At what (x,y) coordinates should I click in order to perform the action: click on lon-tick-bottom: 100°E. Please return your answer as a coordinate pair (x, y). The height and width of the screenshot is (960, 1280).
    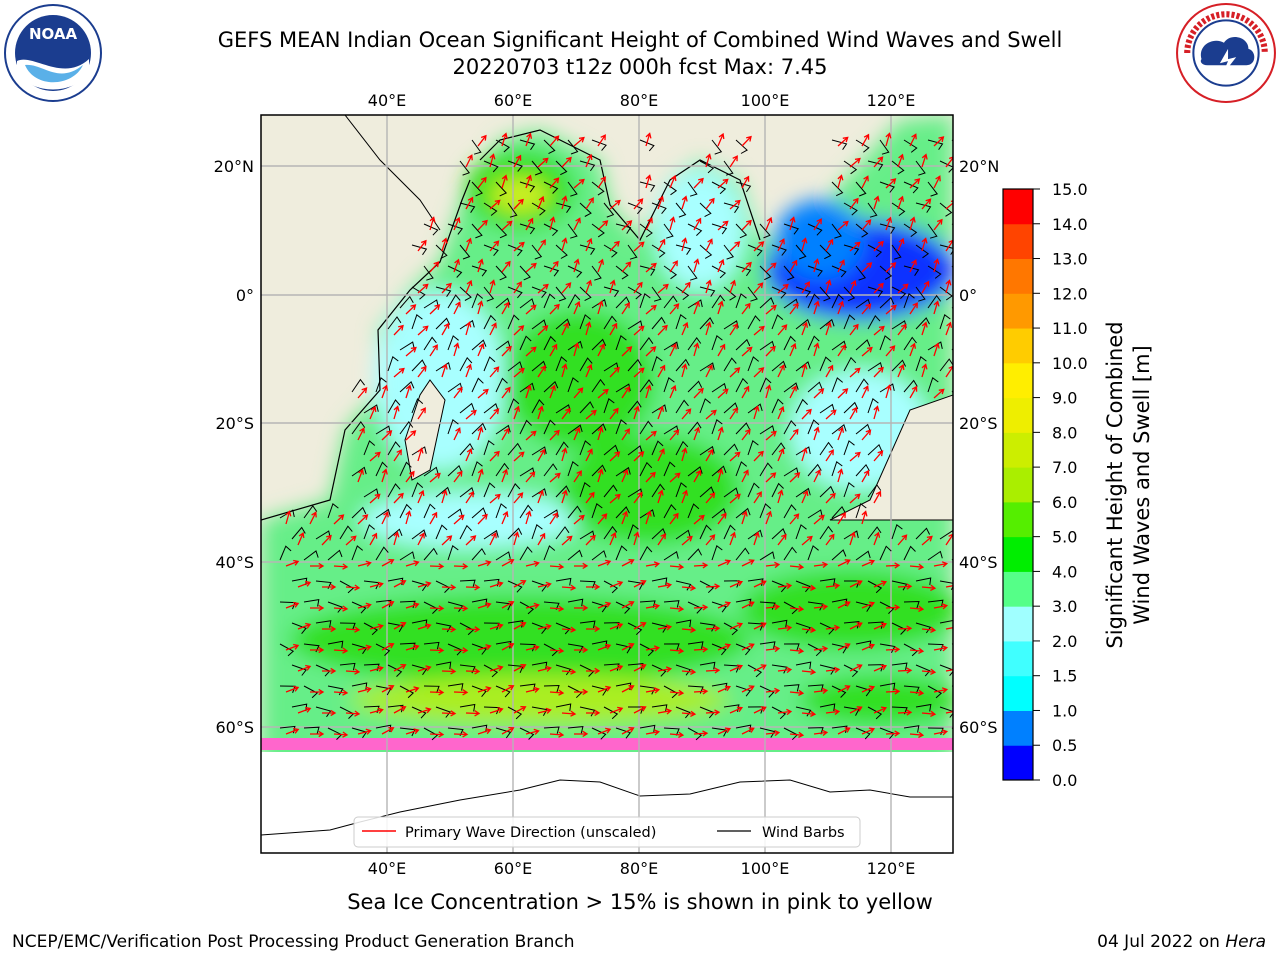
    Looking at the image, I should click on (765, 868).